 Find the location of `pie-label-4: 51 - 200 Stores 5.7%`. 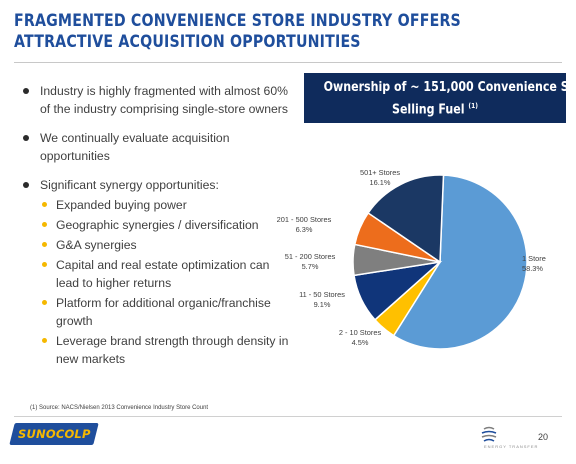

pie-label-4: 51 - 200 Stores 5.7% is located at coordinates (310, 262).